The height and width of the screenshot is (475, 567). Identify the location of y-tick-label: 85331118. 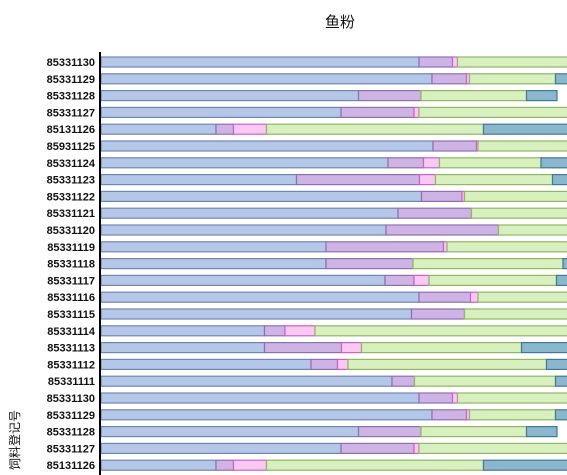
(71, 265).